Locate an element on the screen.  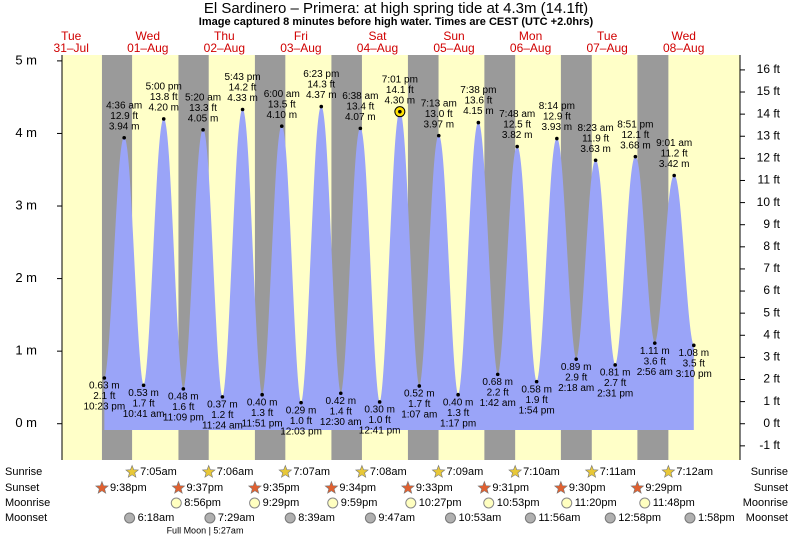
tide-label: 13.5 ft is located at coordinates (282, 104).